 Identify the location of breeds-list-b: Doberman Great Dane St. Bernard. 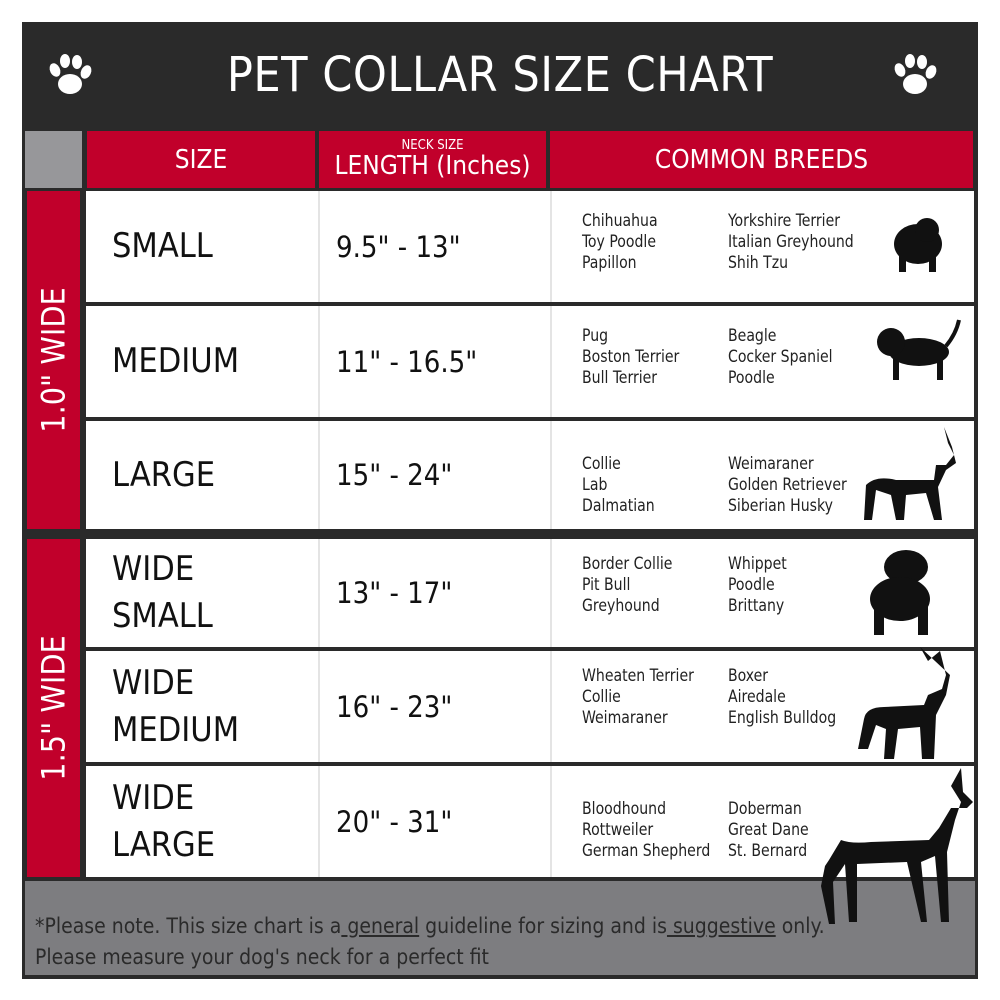
(768, 830).